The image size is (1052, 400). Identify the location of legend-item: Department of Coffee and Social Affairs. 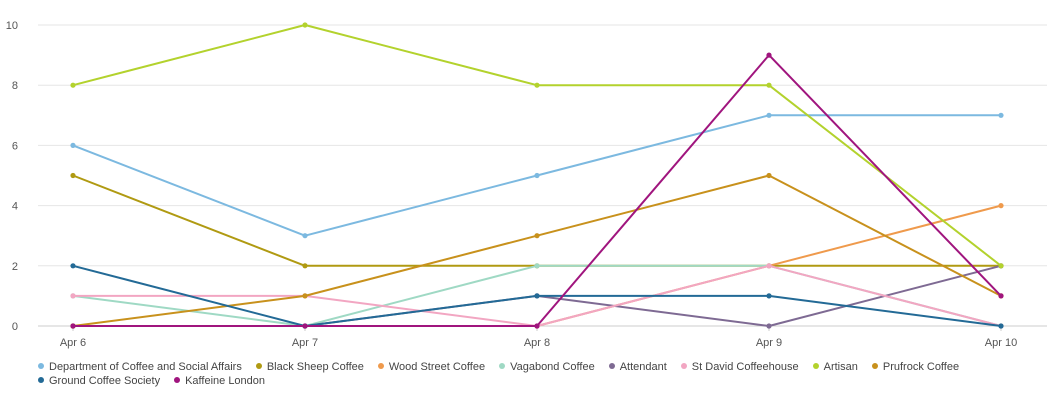
(140, 367).